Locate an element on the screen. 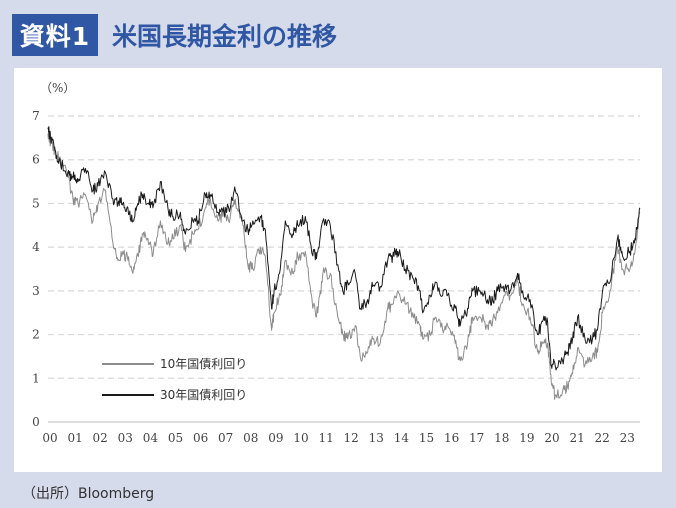  x-tick-label: 13 is located at coordinates (376, 438).